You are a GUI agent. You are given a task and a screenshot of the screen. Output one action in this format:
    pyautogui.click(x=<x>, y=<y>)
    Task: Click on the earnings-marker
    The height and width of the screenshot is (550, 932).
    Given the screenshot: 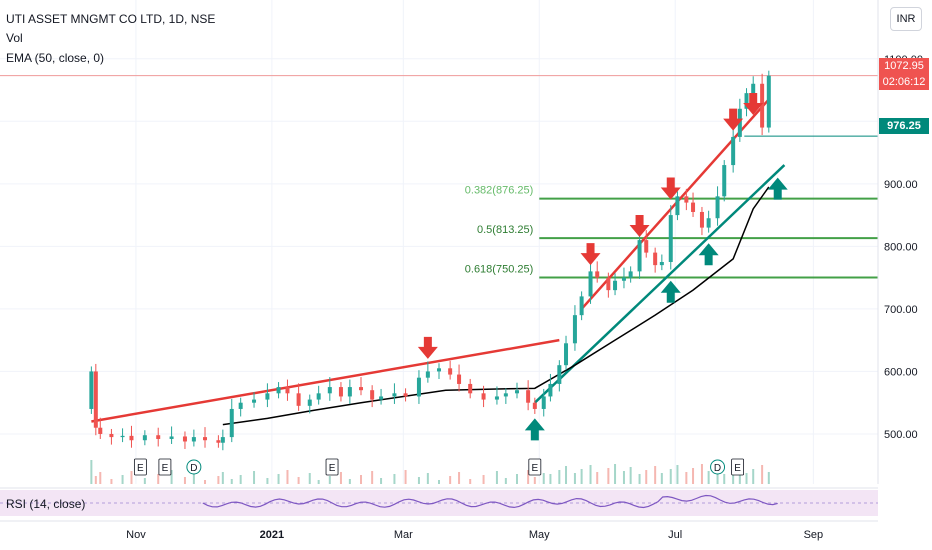 What is the action you would take?
    pyautogui.click(x=738, y=467)
    